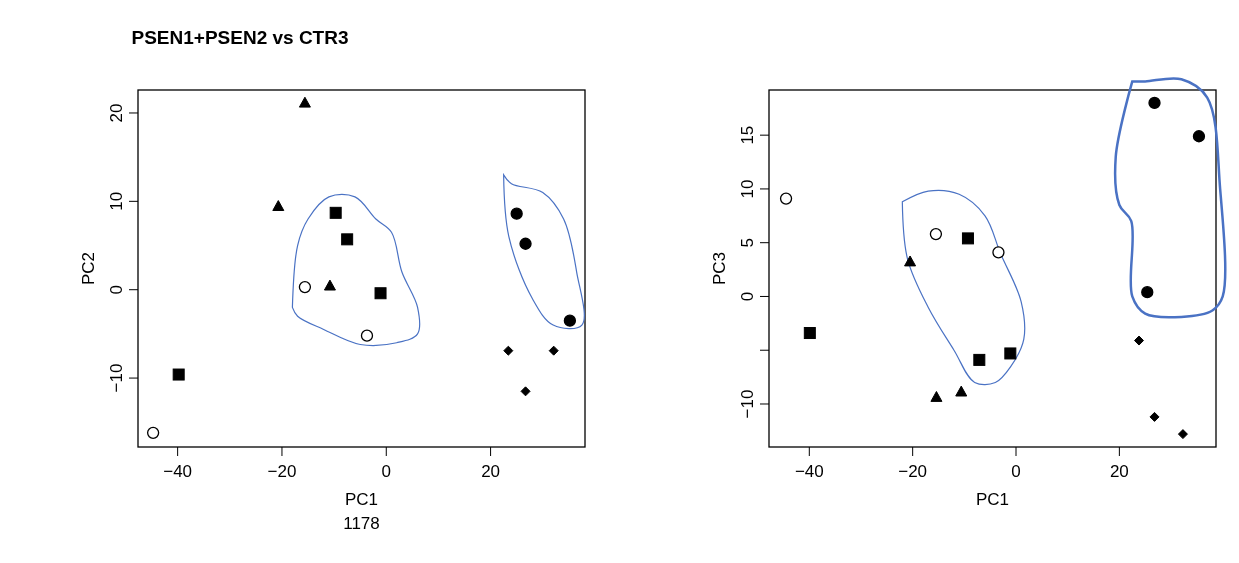  Describe the element at coordinates (240, 37) in the screenshot. I see `chart-title: PSEN1+PSEN2 vs CTR3` at that location.